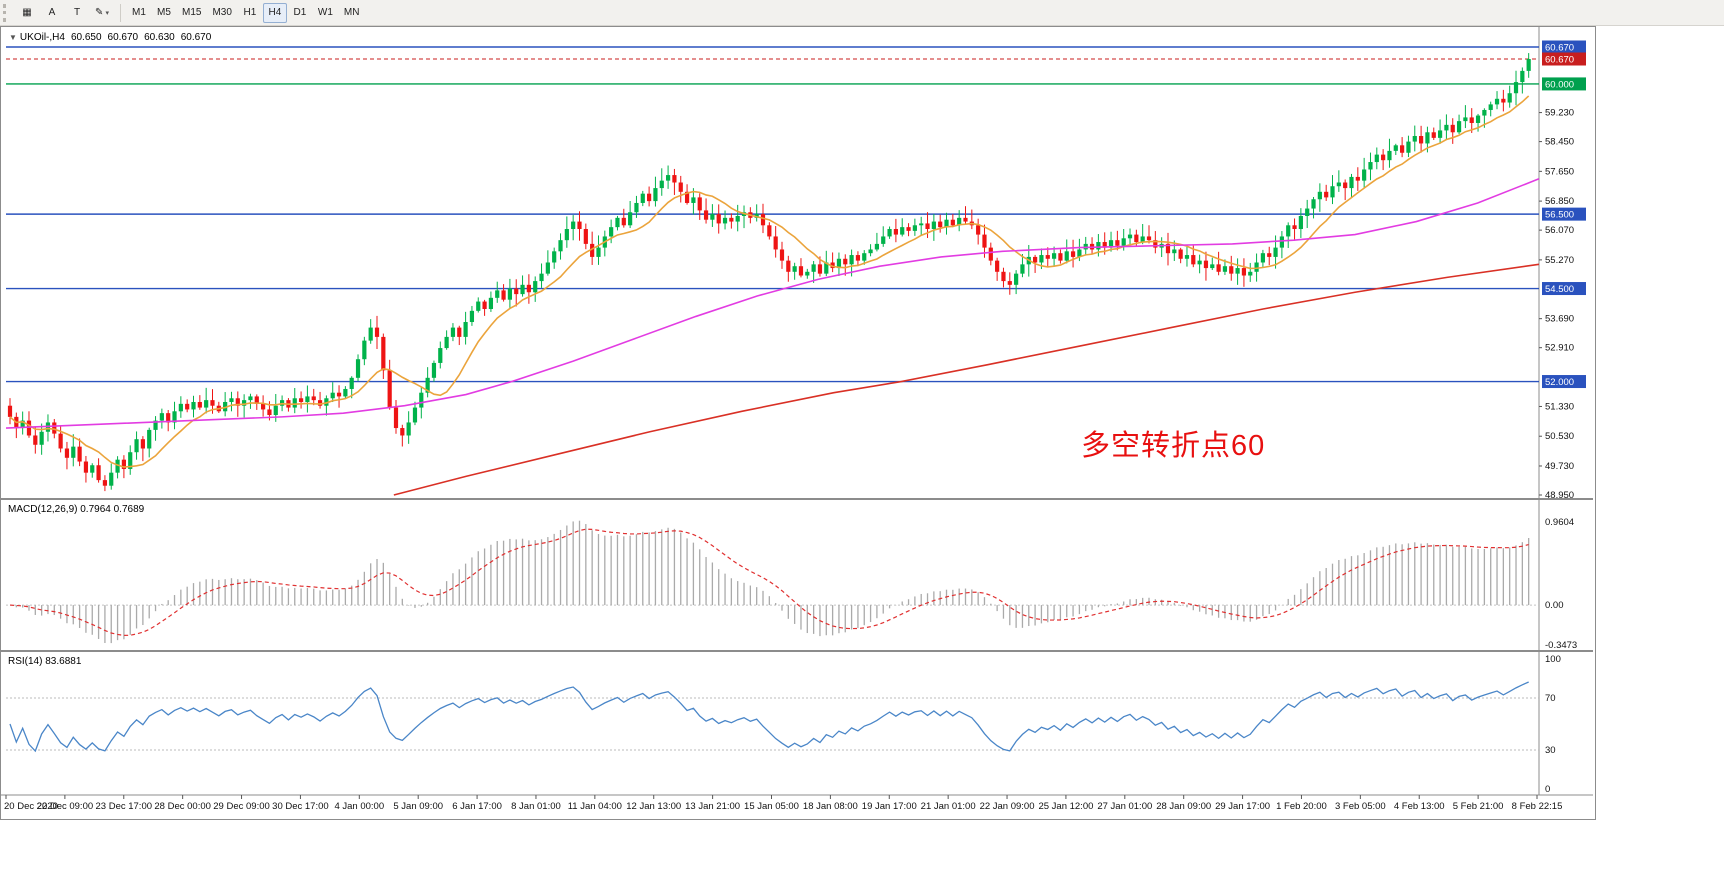 This screenshot has height=894, width=1724. I want to click on collapse-icon: ▼, so click(13, 37).